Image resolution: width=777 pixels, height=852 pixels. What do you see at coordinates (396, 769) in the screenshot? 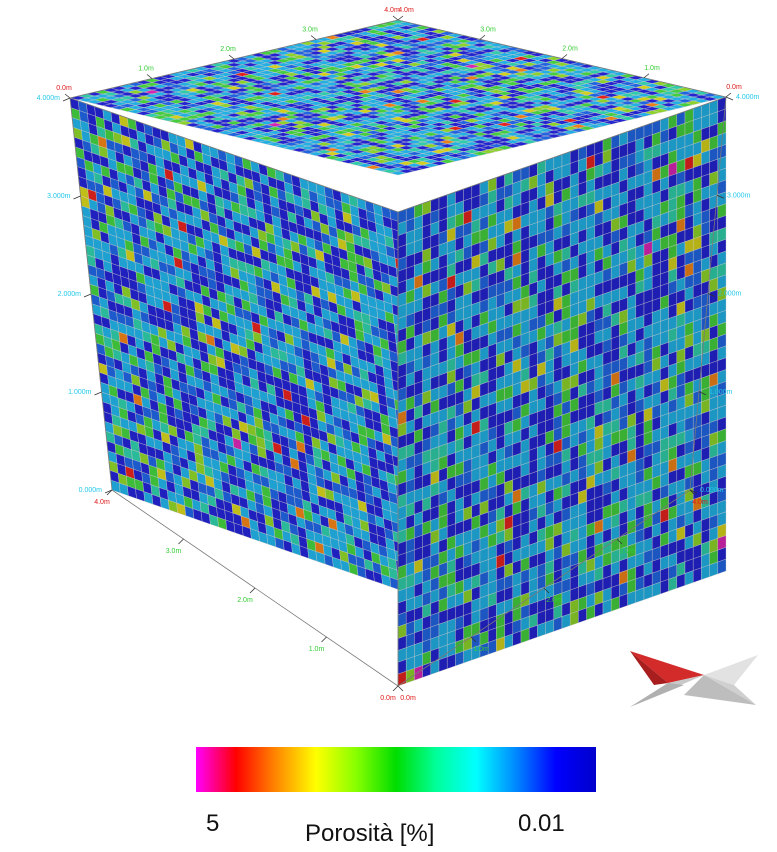
I see `porosity-colorbar` at bounding box center [396, 769].